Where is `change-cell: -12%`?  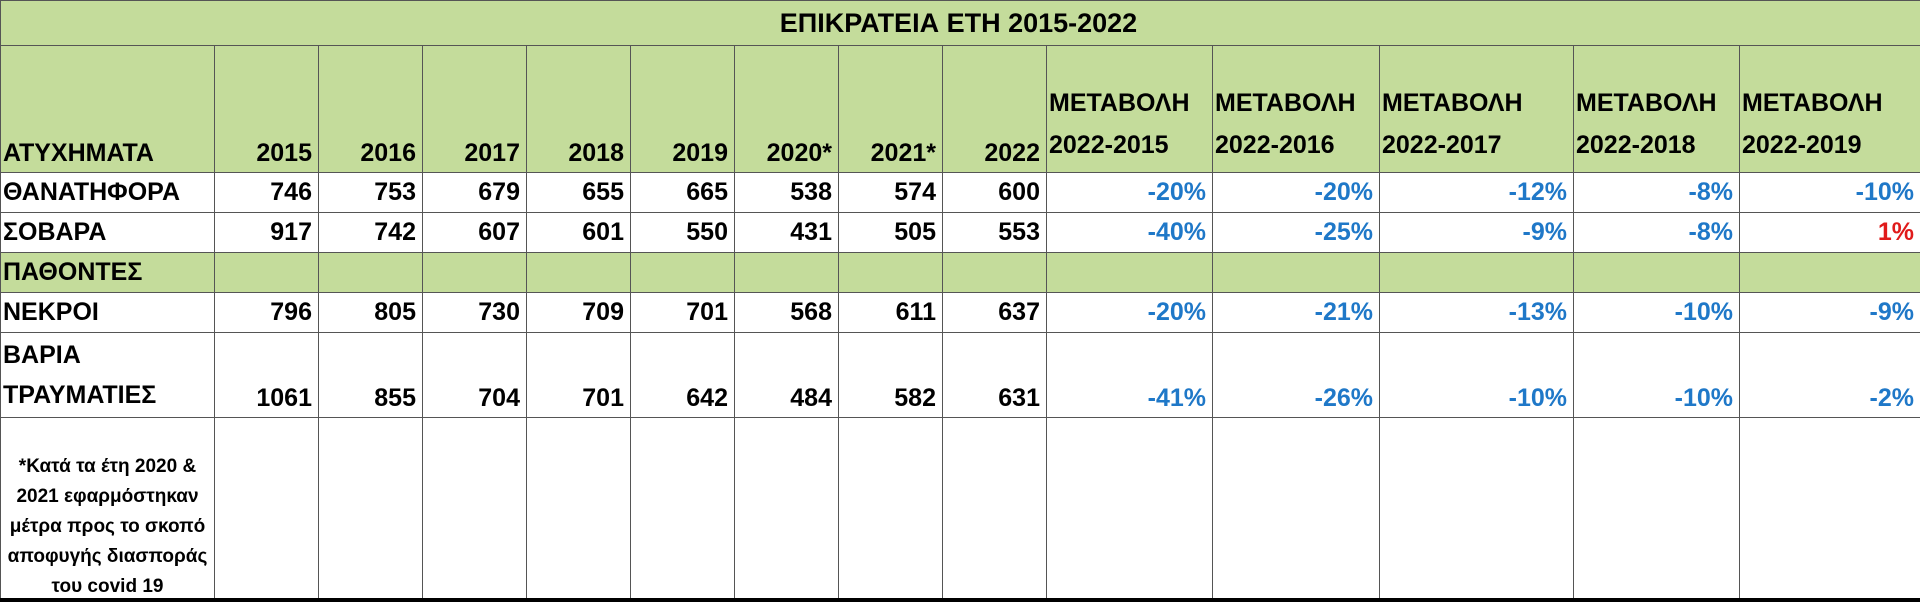
change-cell: -12% is located at coordinates (1476, 192).